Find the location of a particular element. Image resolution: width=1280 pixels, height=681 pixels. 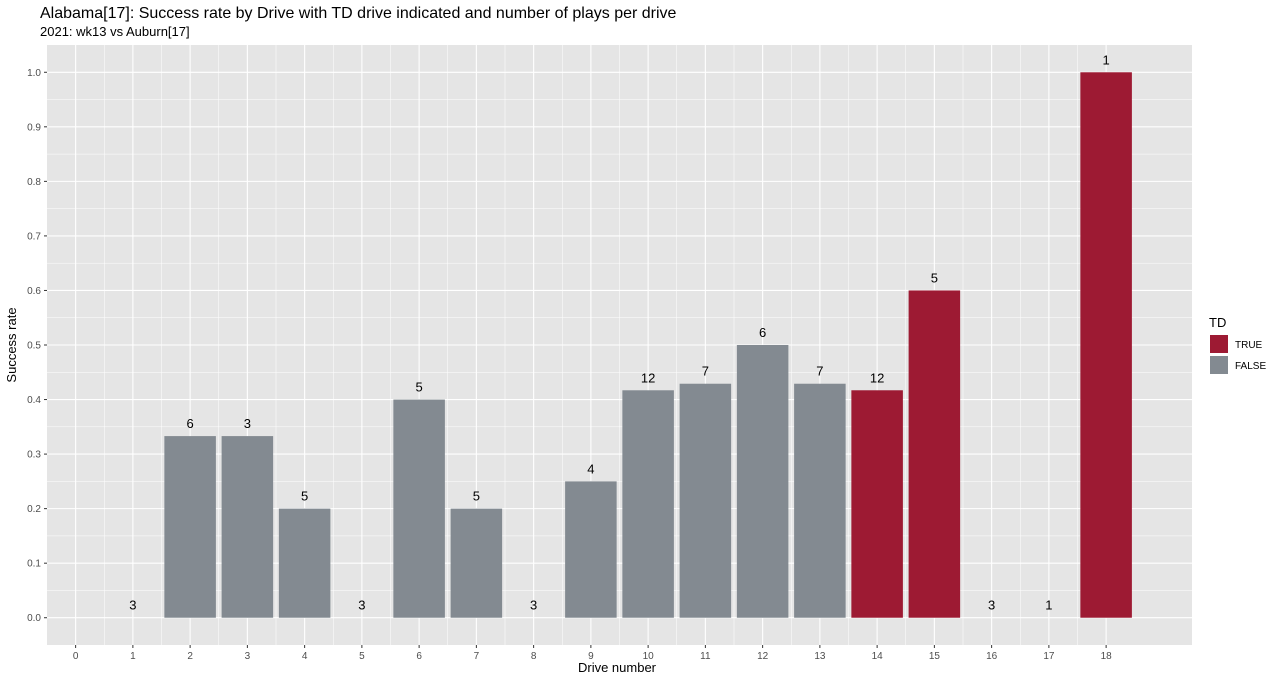

x-tick-label: 0 is located at coordinates (76, 656).